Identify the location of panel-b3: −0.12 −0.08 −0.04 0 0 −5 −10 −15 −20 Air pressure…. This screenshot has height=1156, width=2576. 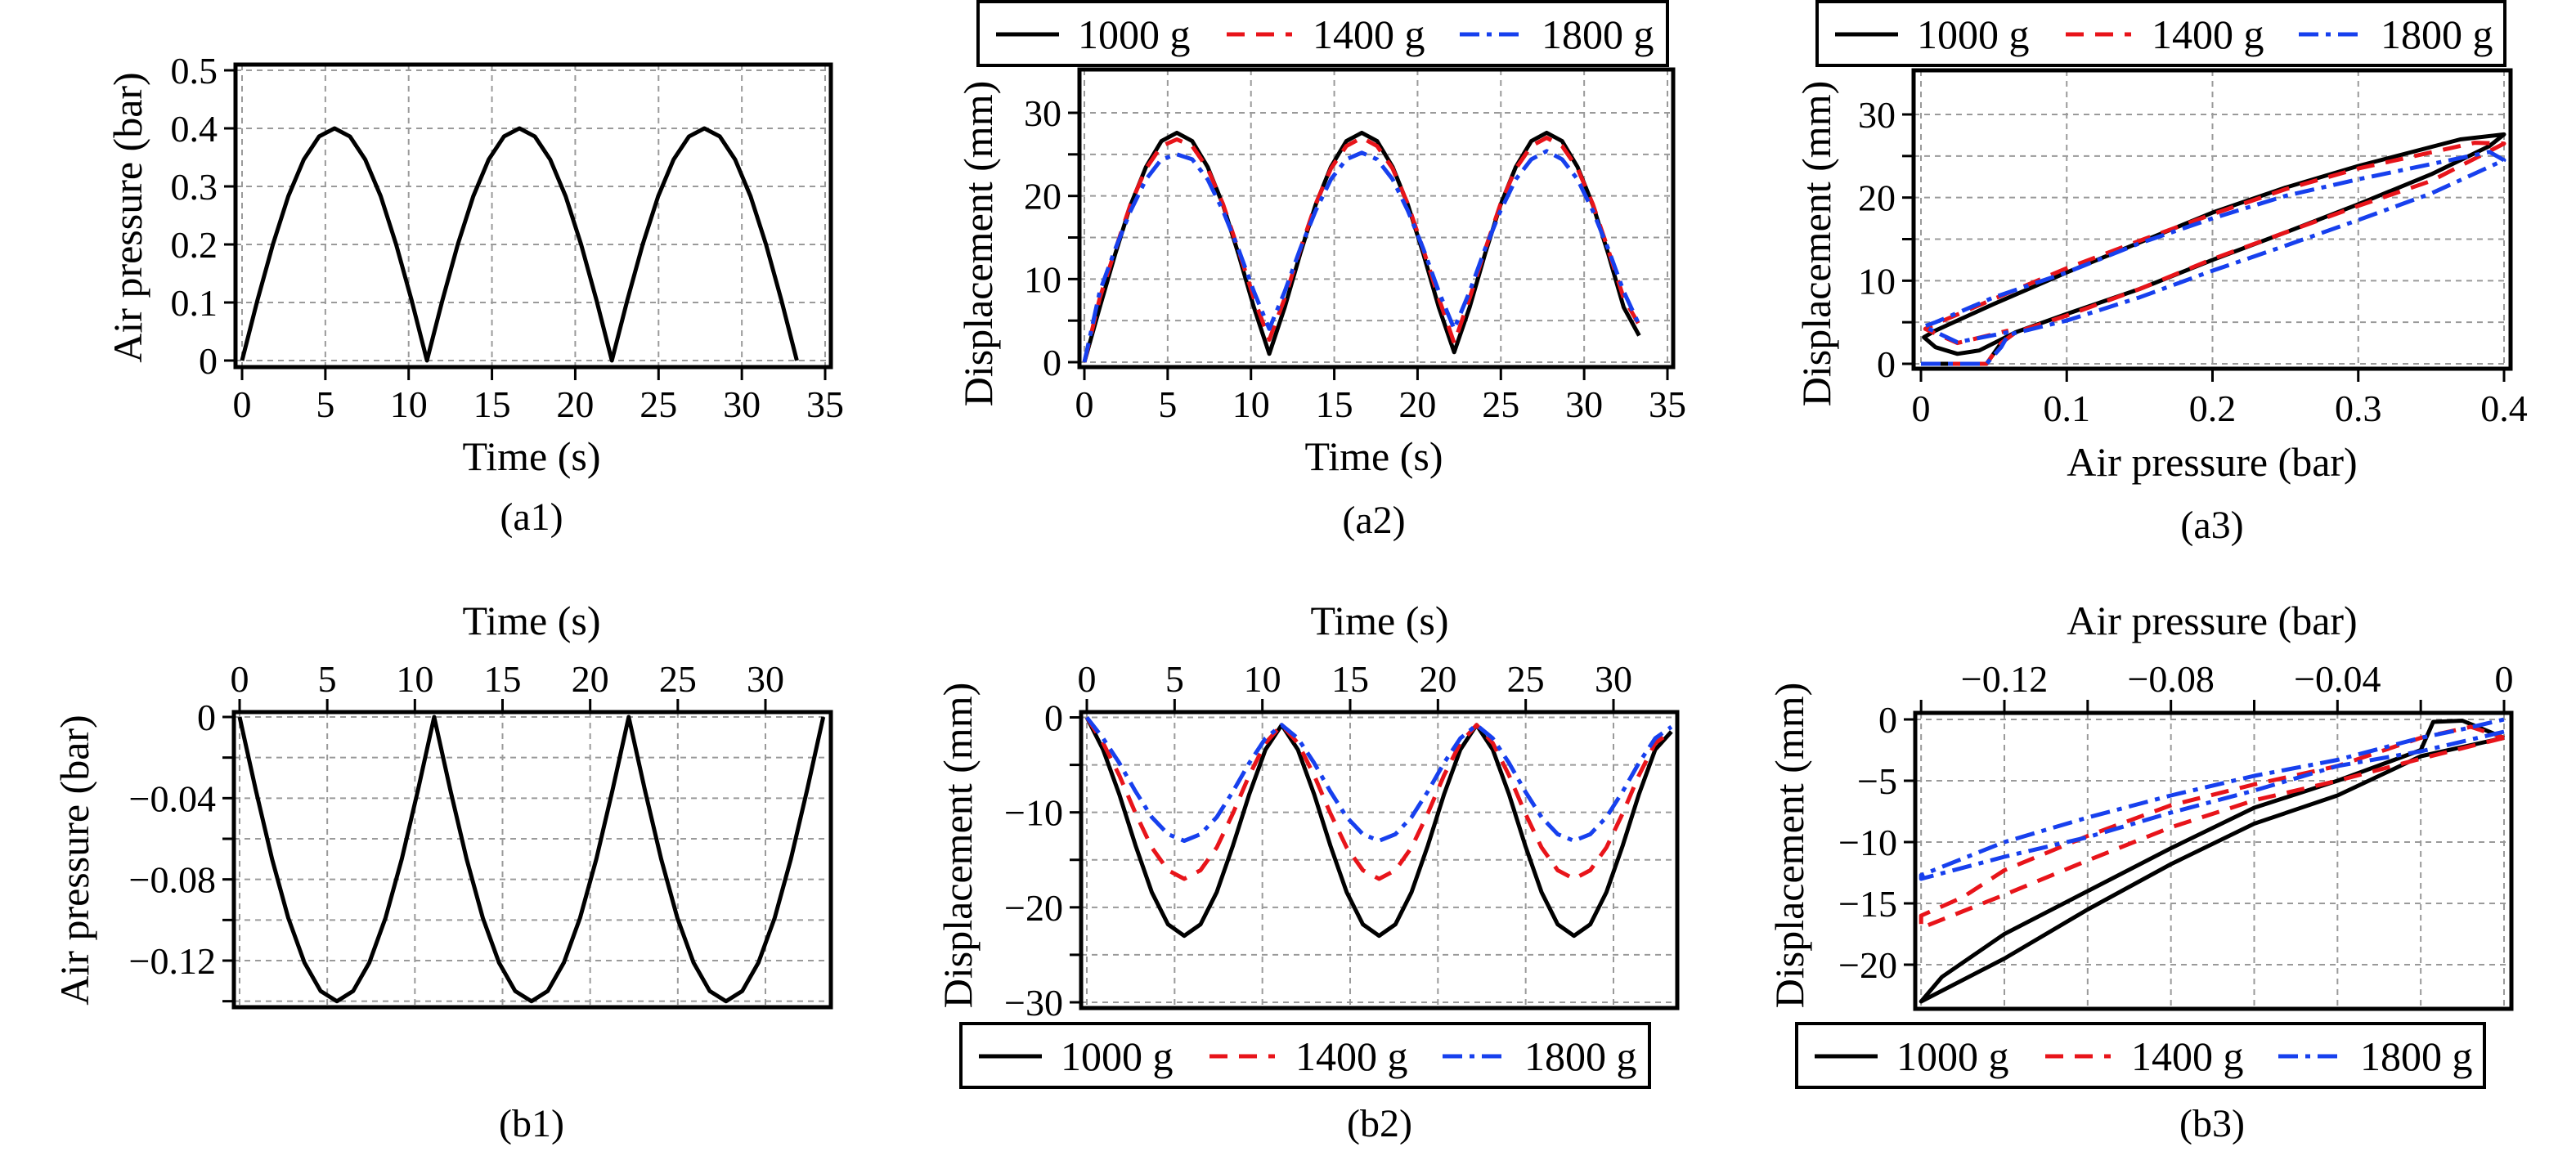
(2140, 871).